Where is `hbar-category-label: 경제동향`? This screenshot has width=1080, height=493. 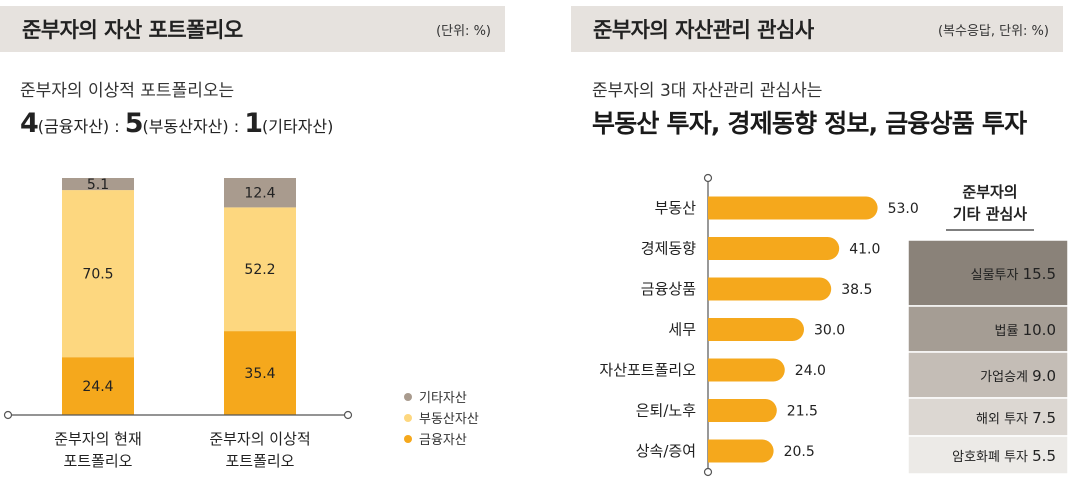
hbar-category-label: 경제동향 is located at coordinates (668, 249).